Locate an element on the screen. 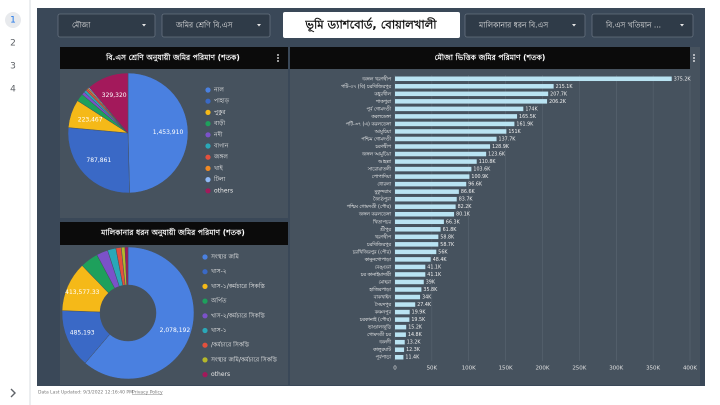 This screenshot has width=720, height=405. y-tick-label: মুকুন্দরাম is located at coordinates (382, 192).